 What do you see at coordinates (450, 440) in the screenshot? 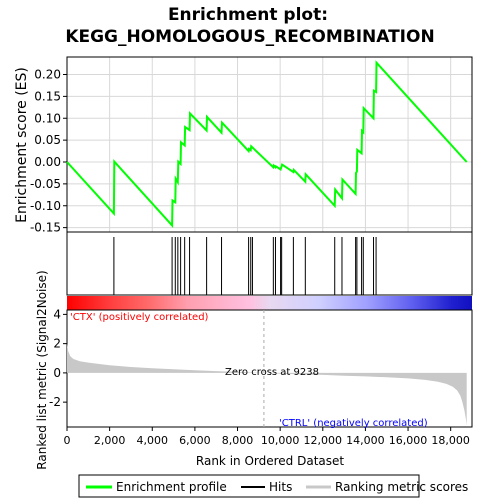
I see `rank-x-tick-label: 18,000` at bounding box center [450, 440].